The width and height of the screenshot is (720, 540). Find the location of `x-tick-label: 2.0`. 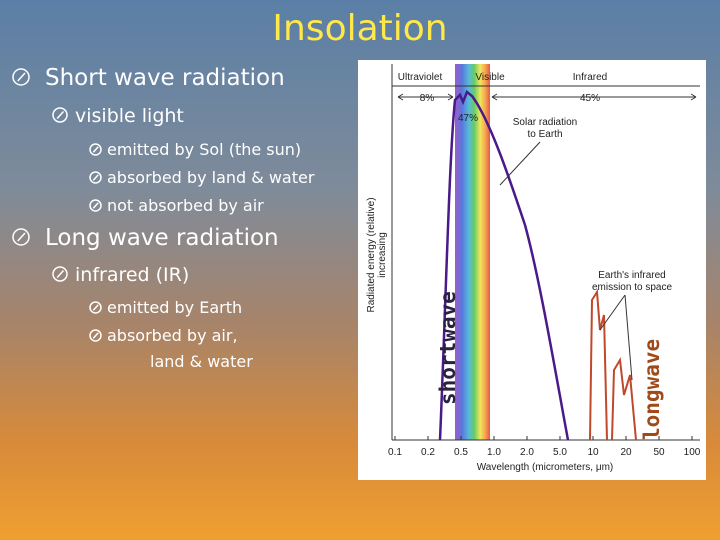

x-tick-label: 2.0 is located at coordinates (527, 452).